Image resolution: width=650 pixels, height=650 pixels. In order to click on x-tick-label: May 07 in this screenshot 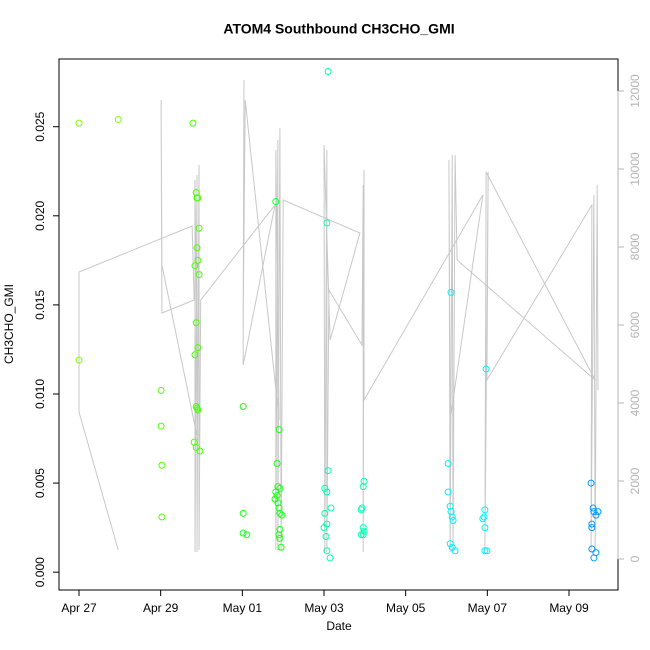, I will do `click(488, 608)`.